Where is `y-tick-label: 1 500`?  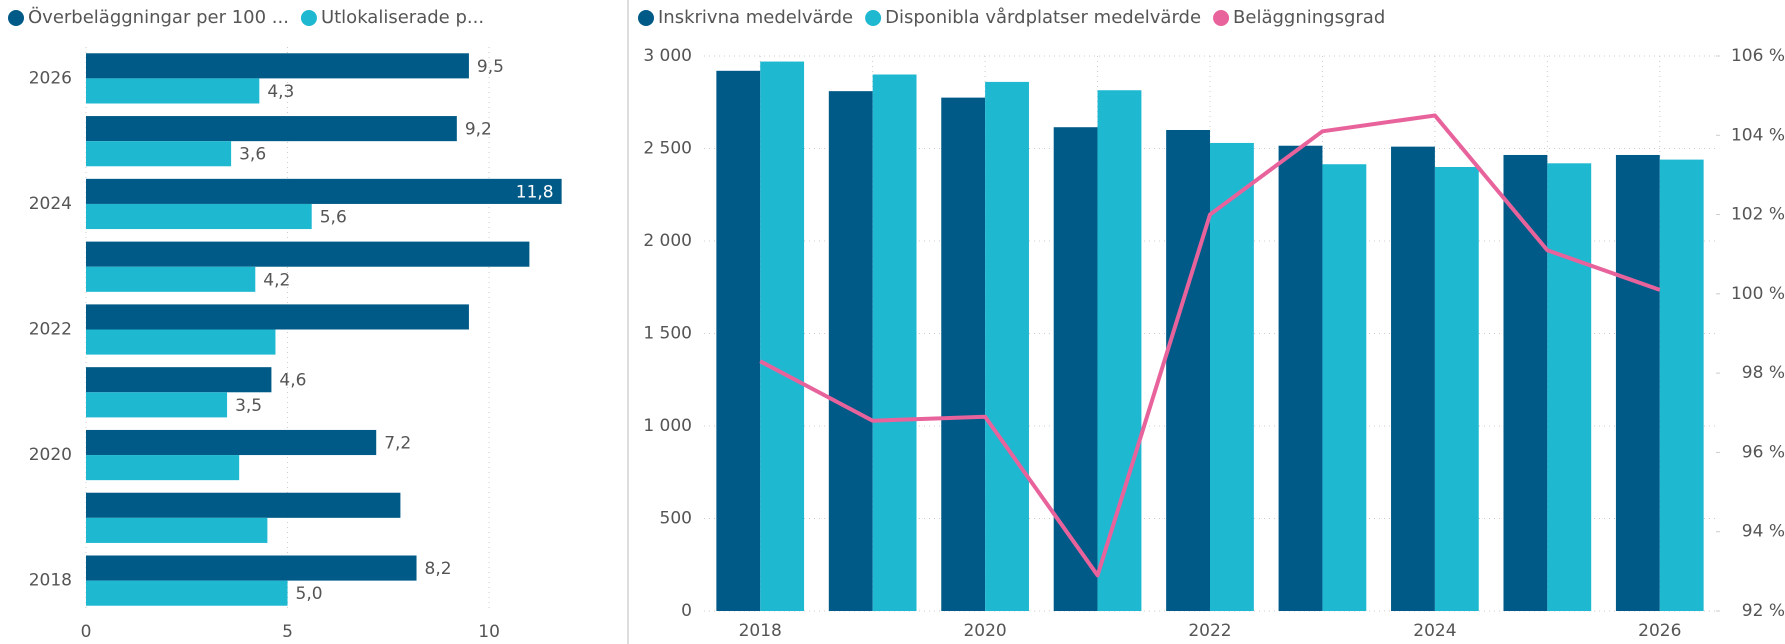
y-tick-label: 1 500 is located at coordinates (667, 334).